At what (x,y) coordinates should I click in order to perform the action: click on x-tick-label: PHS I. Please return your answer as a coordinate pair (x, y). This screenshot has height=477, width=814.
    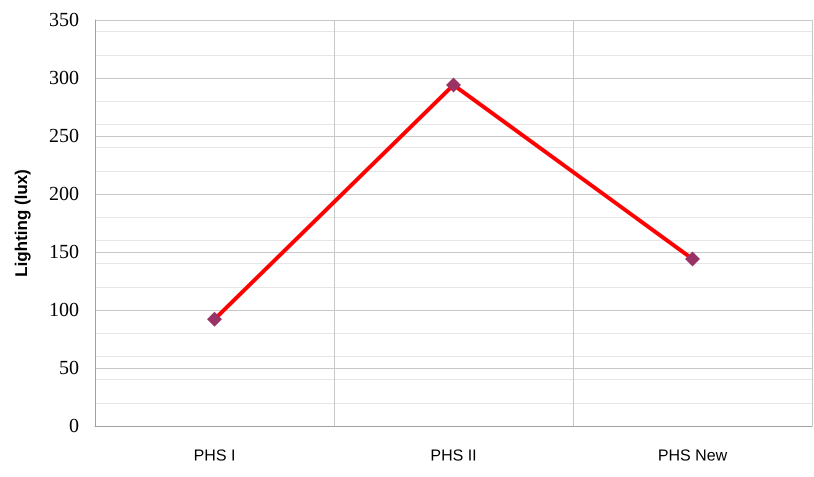
    Looking at the image, I should click on (215, 456).